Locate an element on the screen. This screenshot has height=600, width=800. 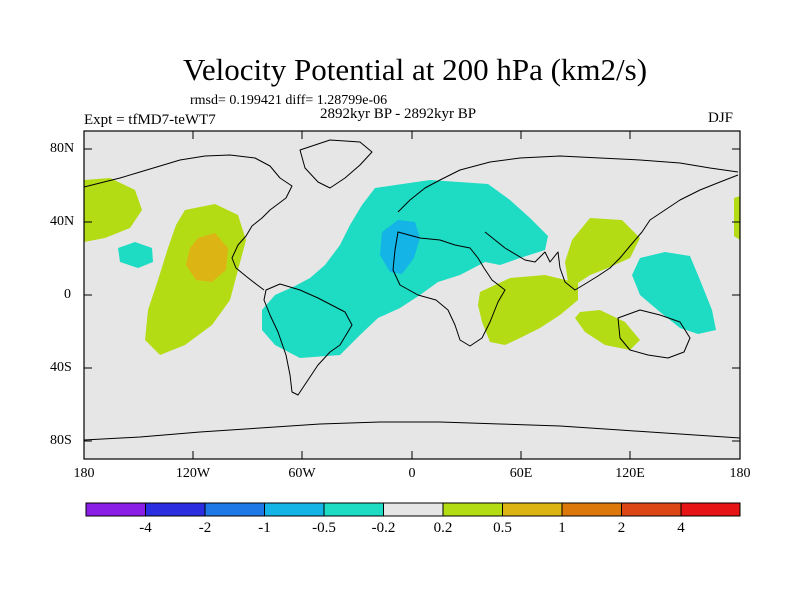
colorbar-label-6: 0.2 is located at coordinates (443, 528).